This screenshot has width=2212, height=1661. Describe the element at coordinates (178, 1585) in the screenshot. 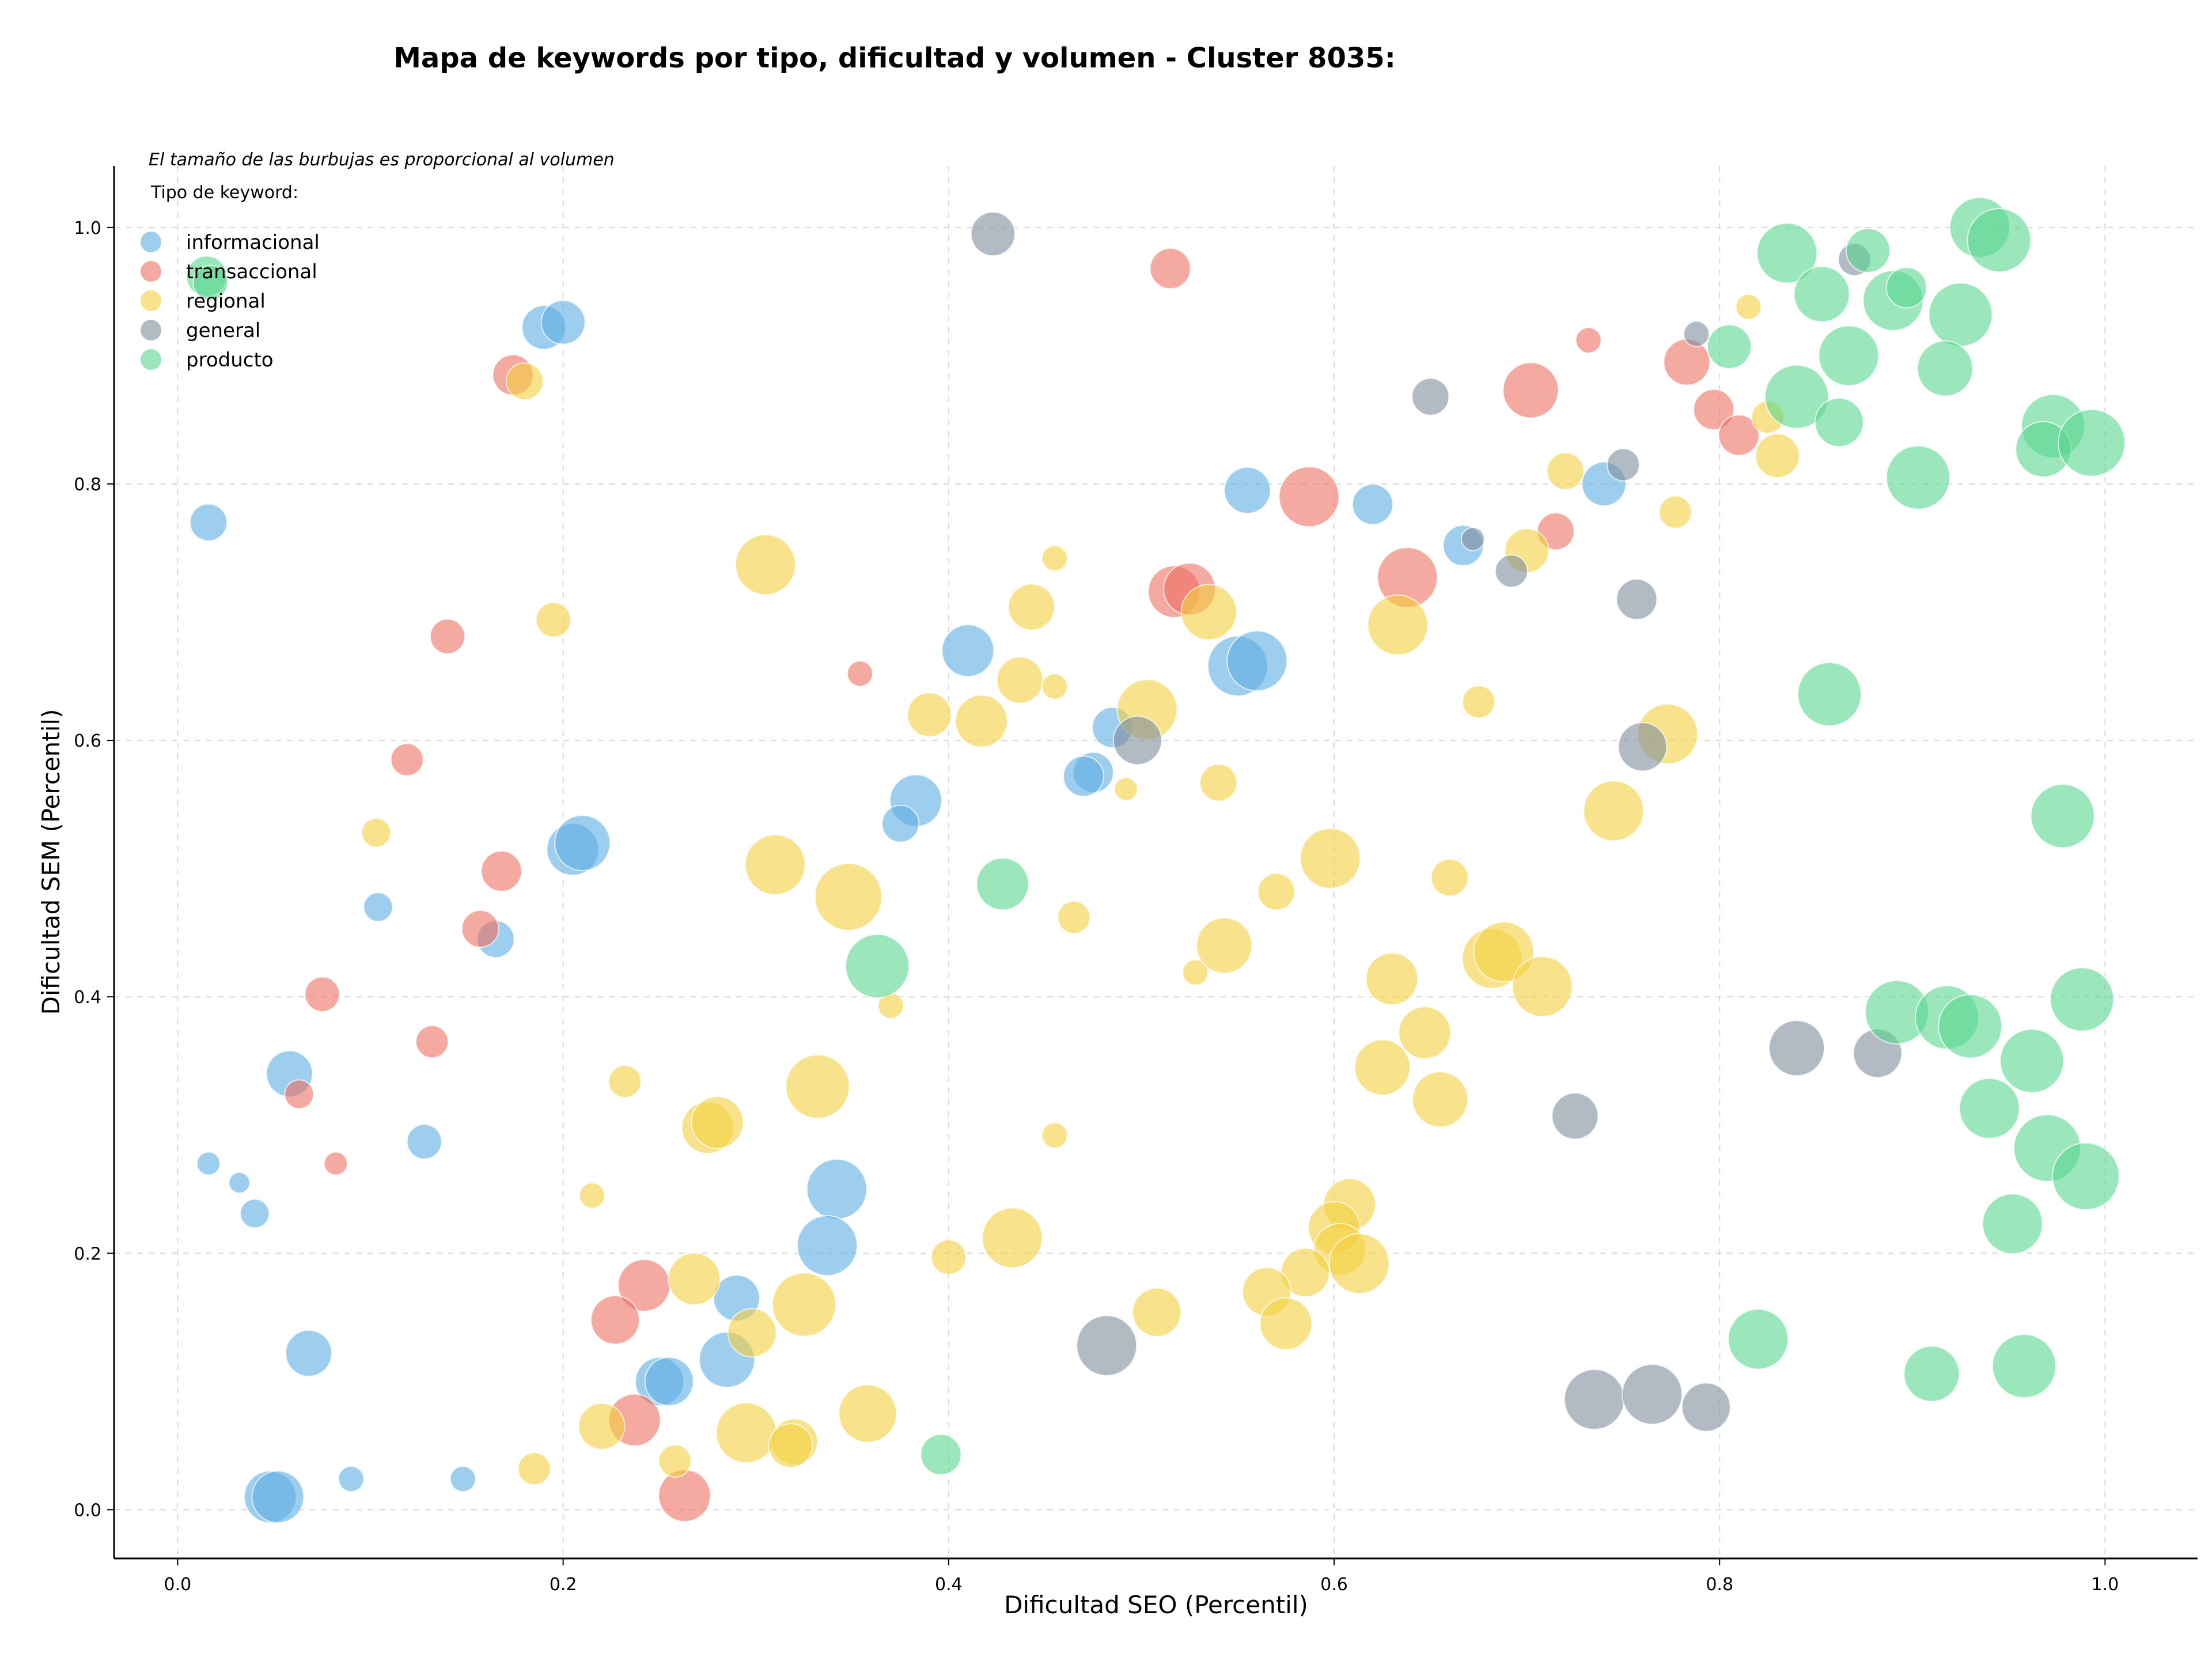

I see `x-tick-label: 0.0` at that location.